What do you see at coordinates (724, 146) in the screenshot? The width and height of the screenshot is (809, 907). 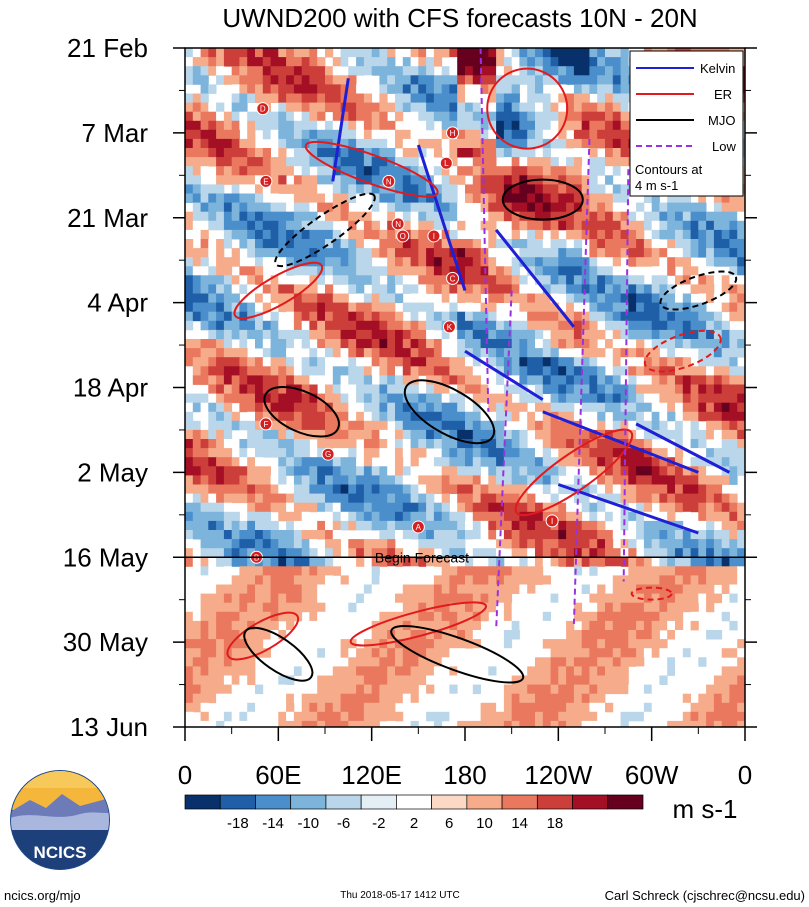 I see `legend-label-low: Low` at bounding box center [724, 146].